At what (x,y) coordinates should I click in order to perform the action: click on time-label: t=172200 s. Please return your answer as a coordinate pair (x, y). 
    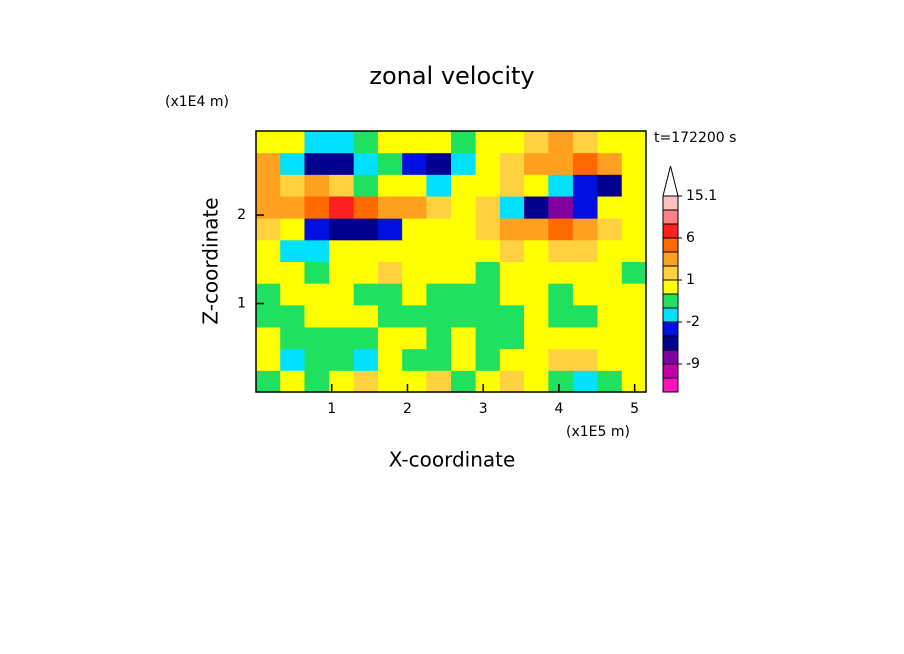
    Looking at the image, I should click on (695, 138).